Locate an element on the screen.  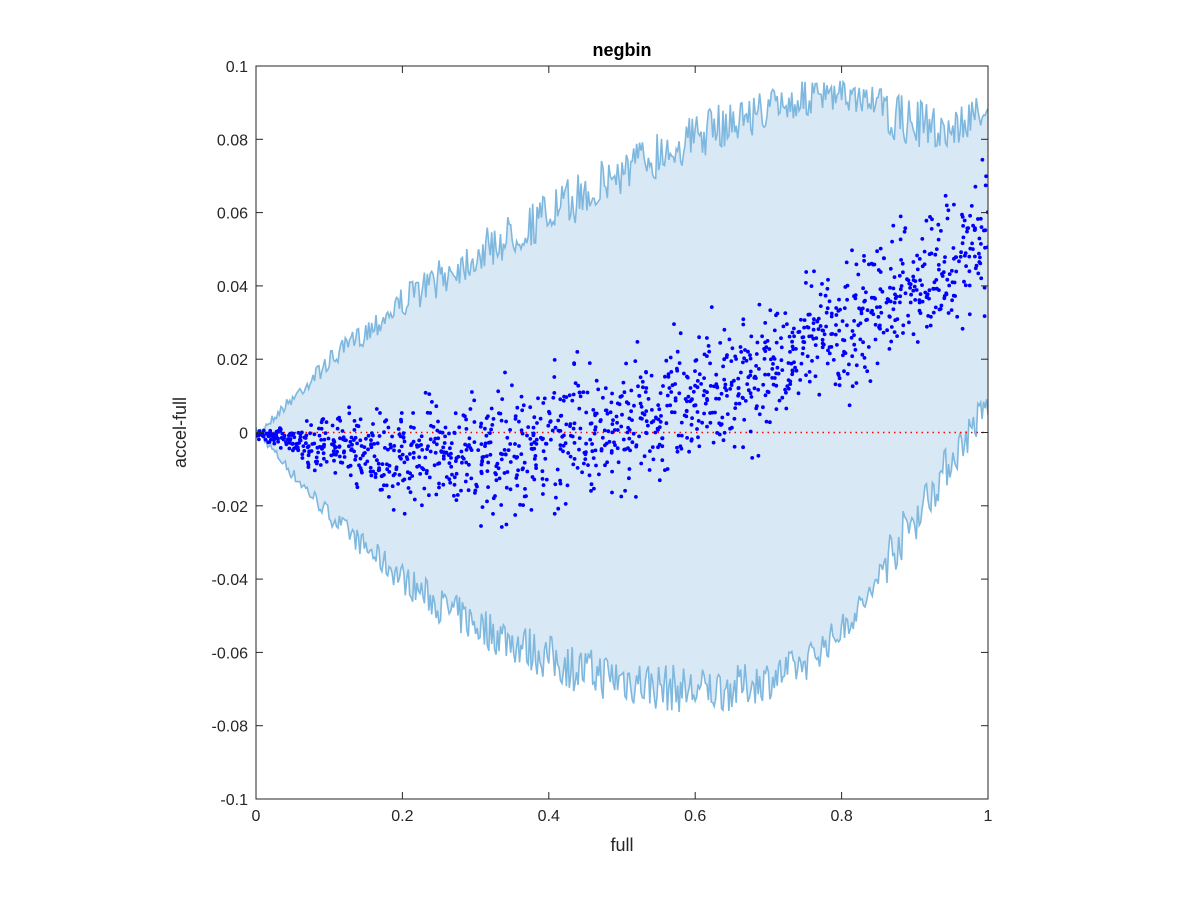
y-tick-label: -0.1 is located at coordinates (234, 800).